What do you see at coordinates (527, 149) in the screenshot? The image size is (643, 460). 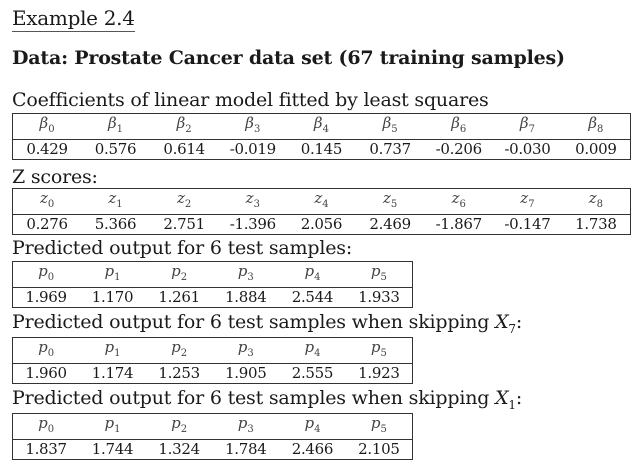 I see `coef-value: -0.030` at bounding box center [527, 149].